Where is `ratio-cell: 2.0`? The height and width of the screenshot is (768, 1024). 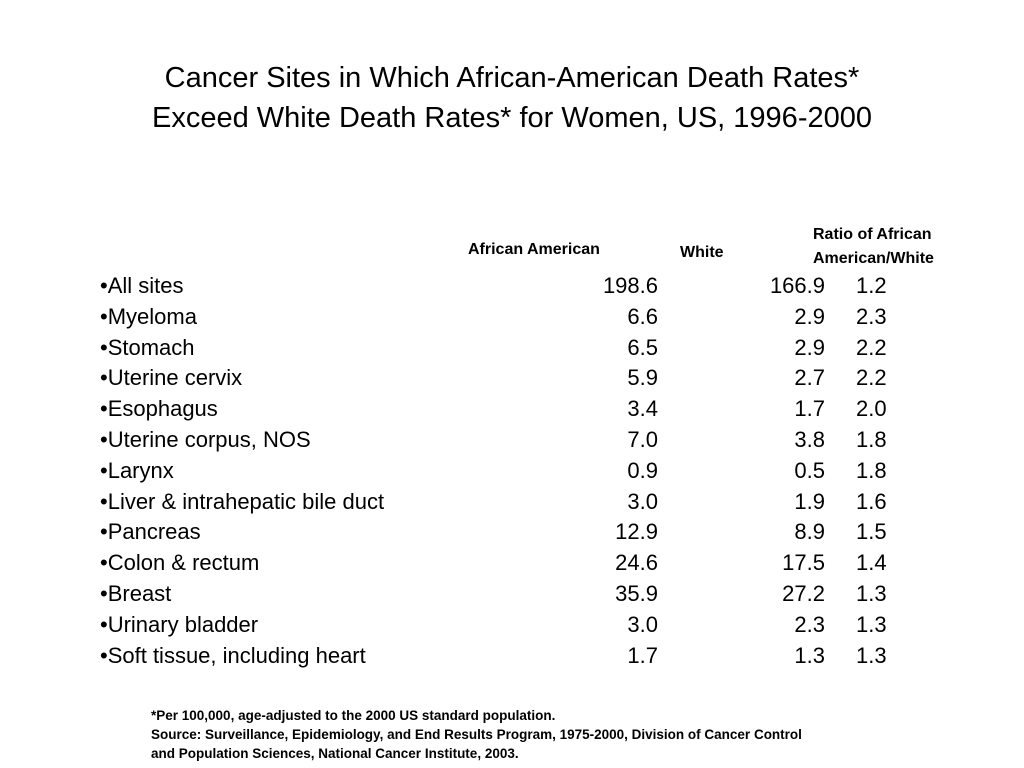 ratio-cell: 2.0 is located at coordinates (871, 409).